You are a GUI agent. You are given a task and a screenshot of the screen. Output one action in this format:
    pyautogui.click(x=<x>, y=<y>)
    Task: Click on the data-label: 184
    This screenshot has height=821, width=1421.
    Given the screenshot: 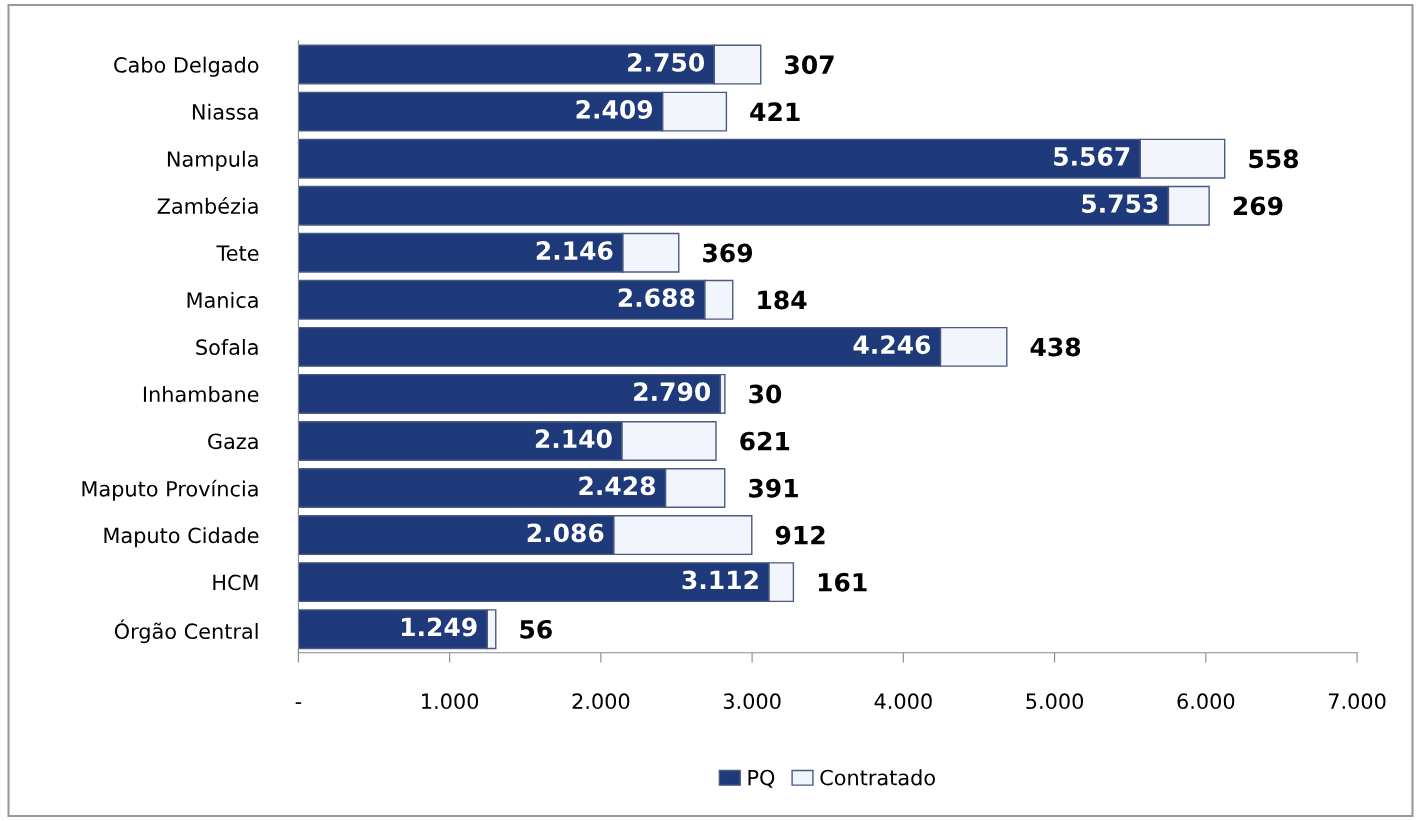 What is the action you would take?
    pyautogui.click(x=782, y=300)
    